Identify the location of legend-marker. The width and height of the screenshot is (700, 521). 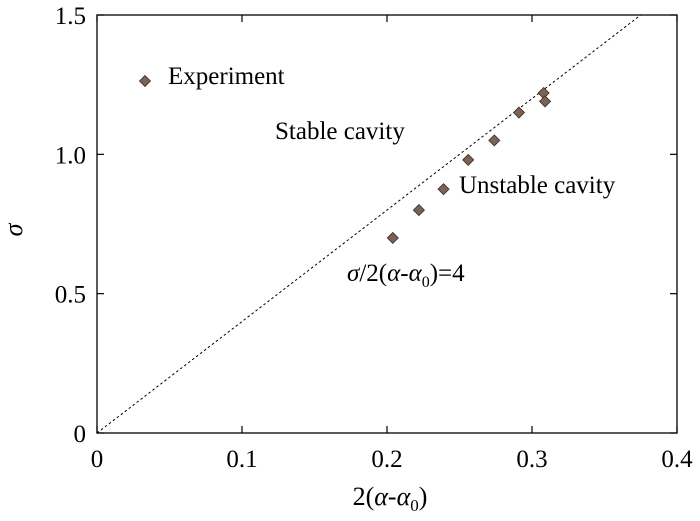
(145, 81).